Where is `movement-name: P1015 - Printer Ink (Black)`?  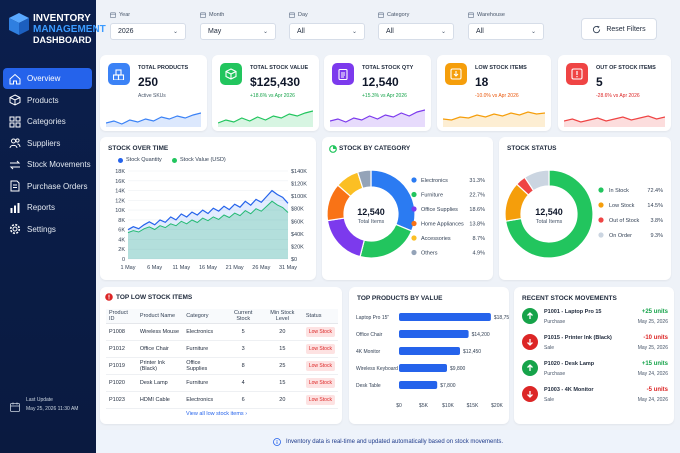 movement-name: P1015 - Printer Ink (Black) is located at coordinates (578, 338).